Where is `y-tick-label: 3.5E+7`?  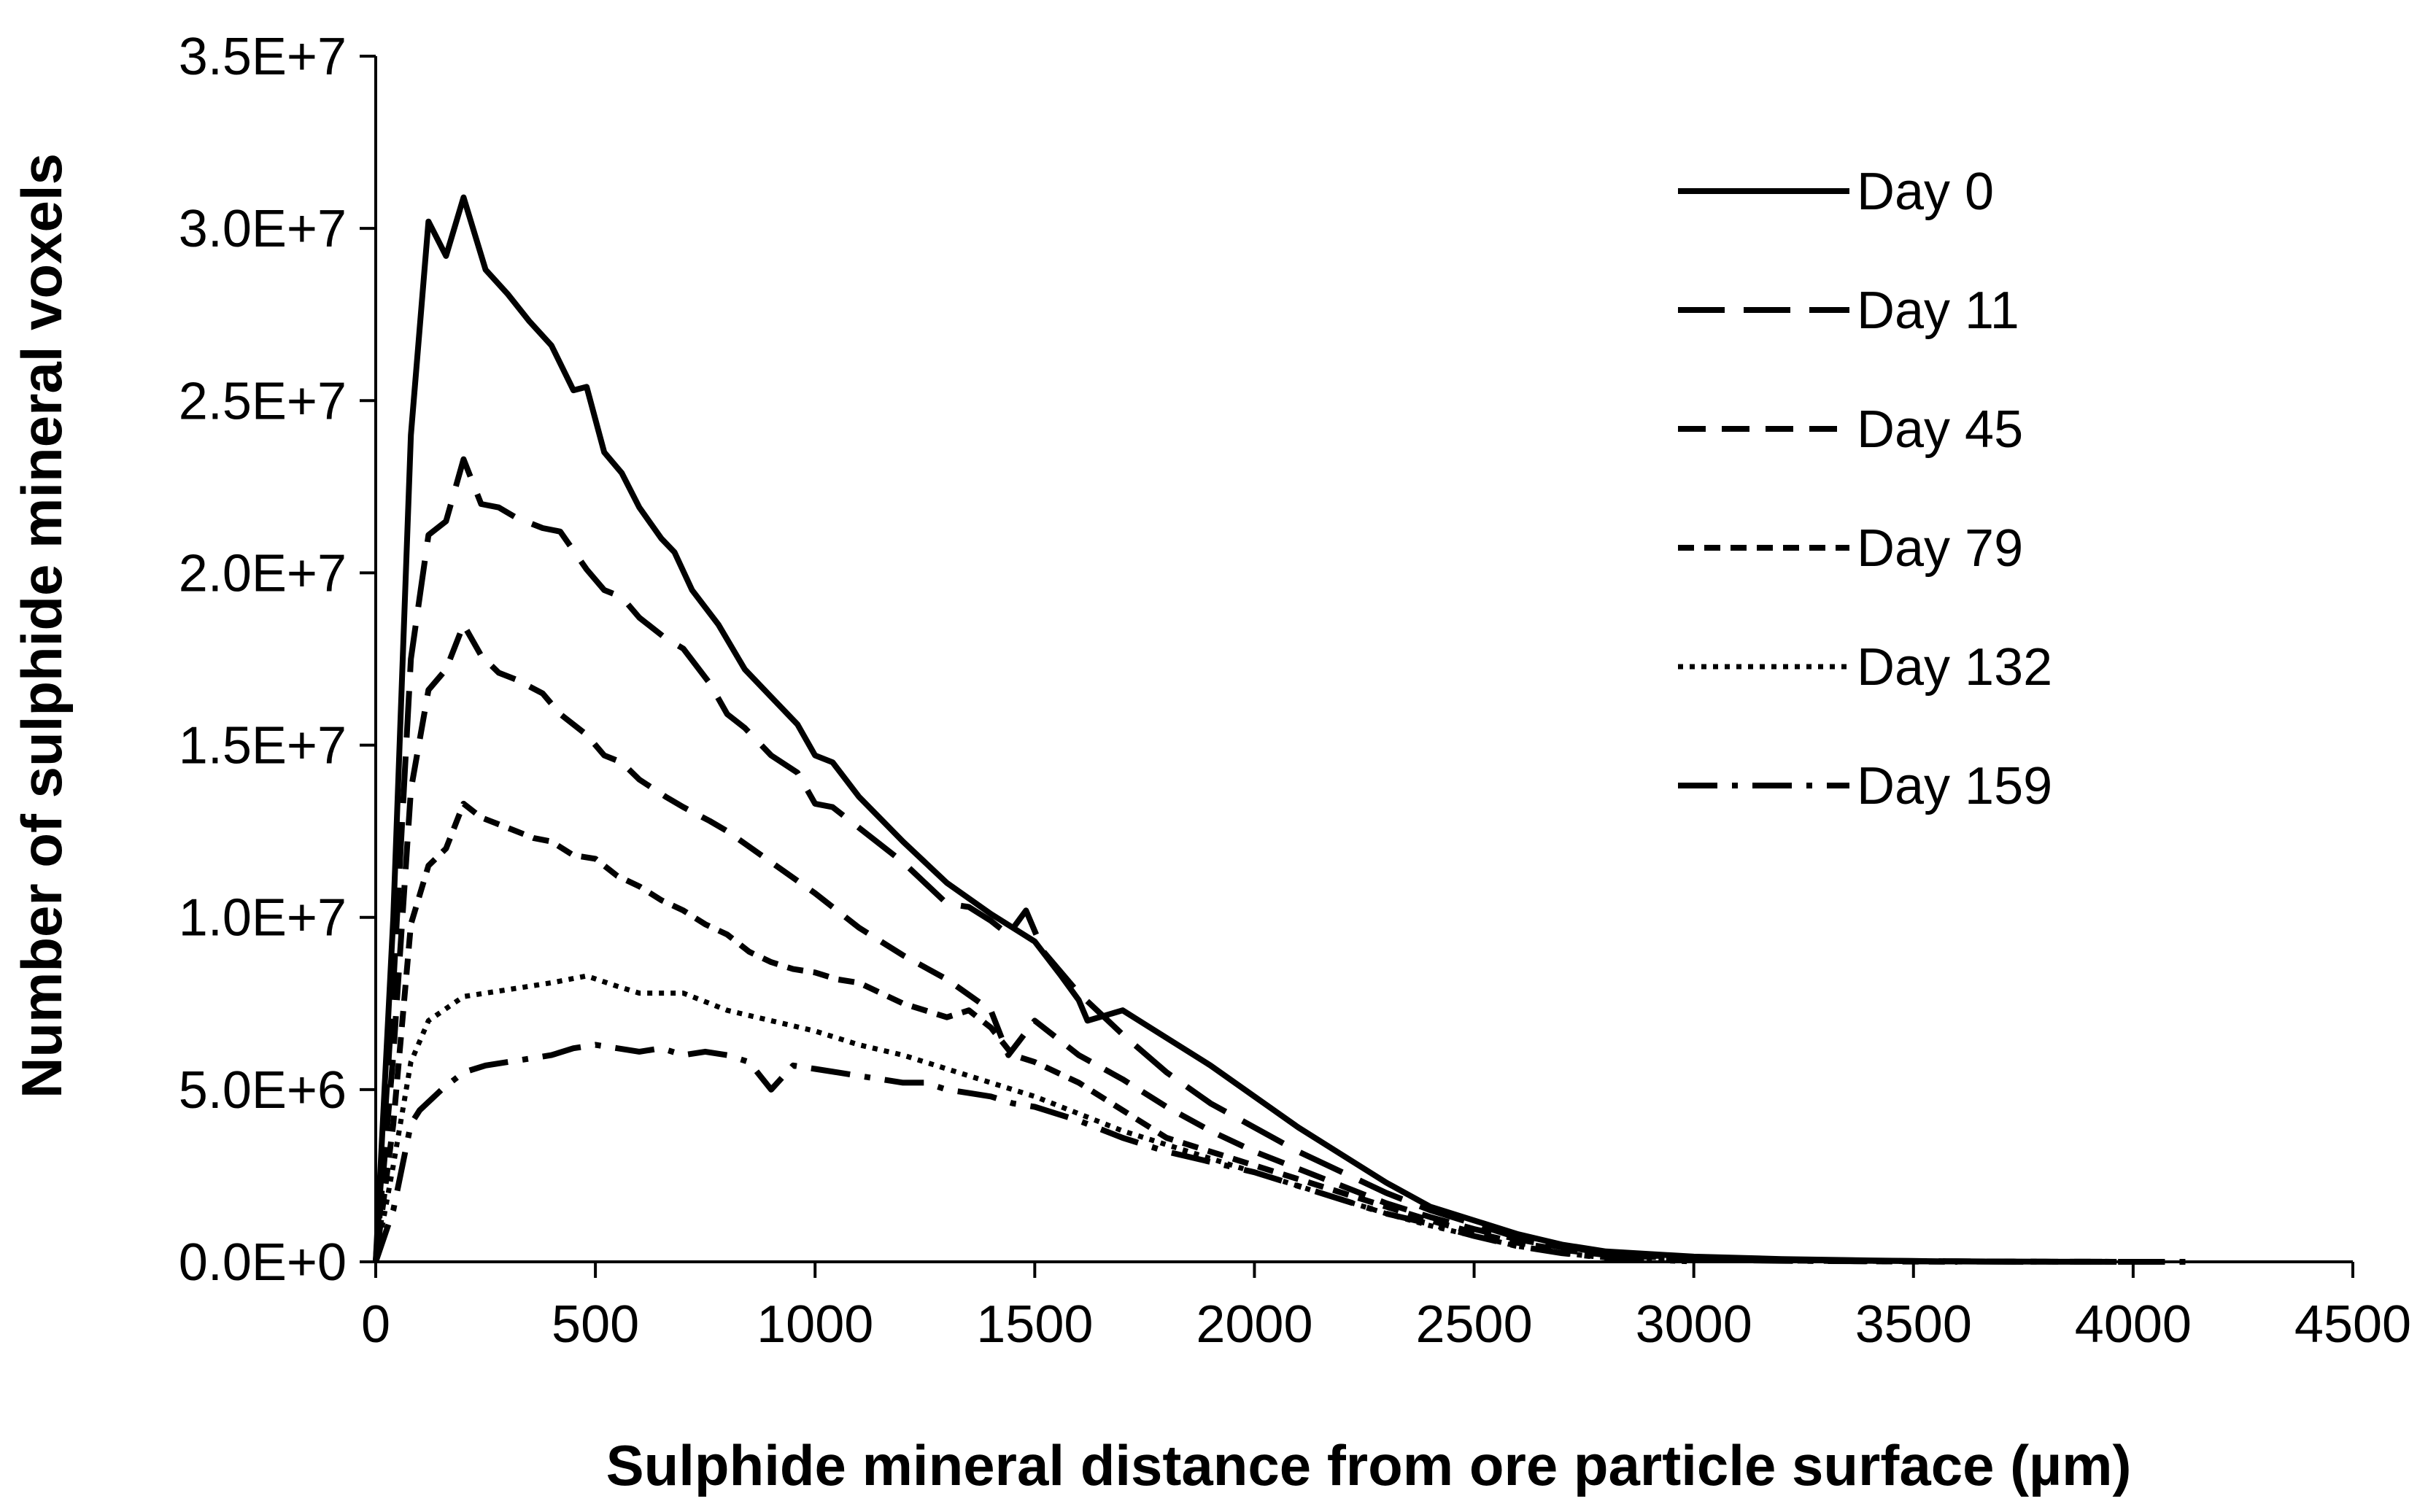 y-tick-label: 3.5E+7 is located at coordinates (263, 57).